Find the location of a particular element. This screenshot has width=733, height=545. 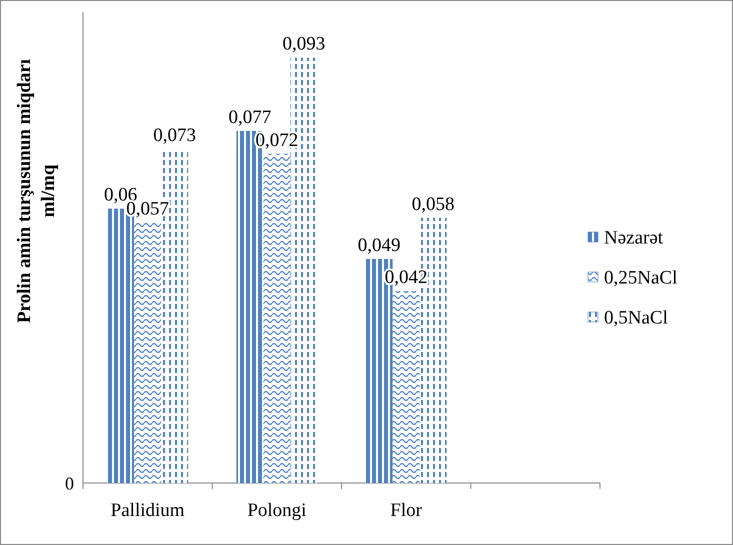

data-label: 0,049 is located at coordinates (379, 245).